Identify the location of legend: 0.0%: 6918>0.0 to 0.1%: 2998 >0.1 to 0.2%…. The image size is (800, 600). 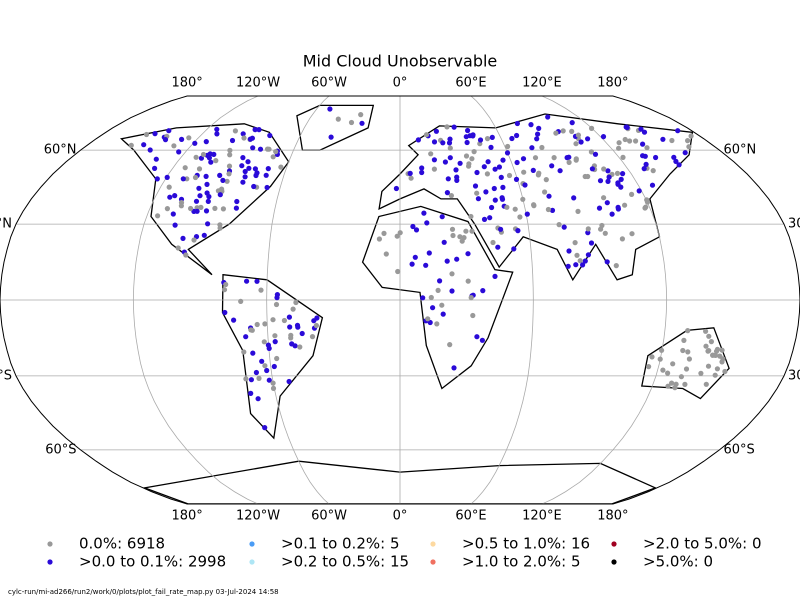
(404, 553).